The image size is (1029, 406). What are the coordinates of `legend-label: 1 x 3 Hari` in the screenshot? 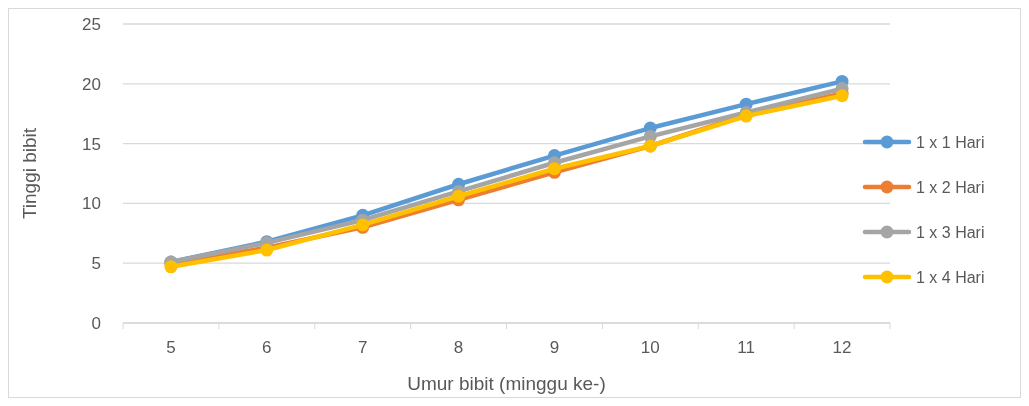 It's located at (950, 232).